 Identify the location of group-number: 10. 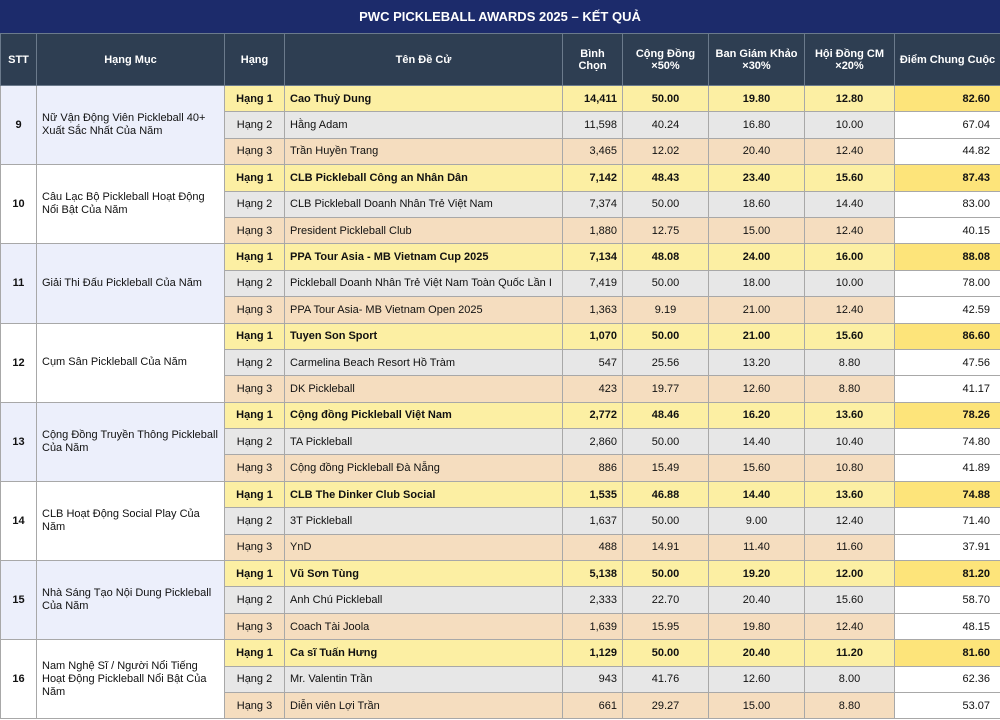
(18, 204).